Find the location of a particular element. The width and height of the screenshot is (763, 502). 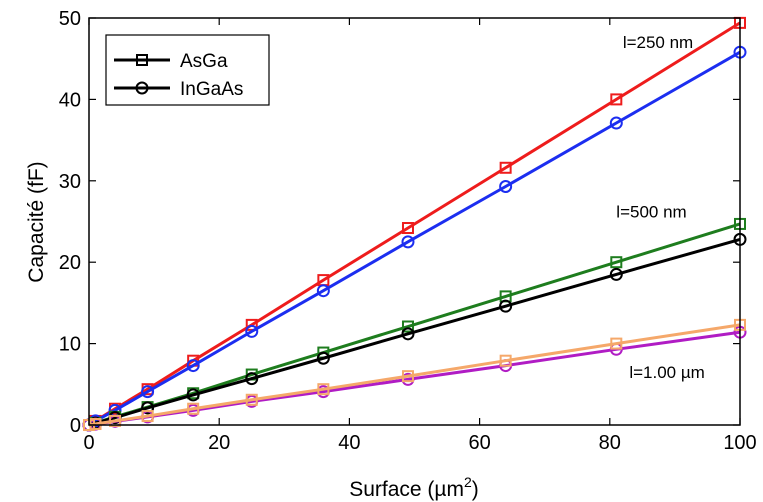

x-axis-title-main: Surface (µm is located at coordinates (406, 489).